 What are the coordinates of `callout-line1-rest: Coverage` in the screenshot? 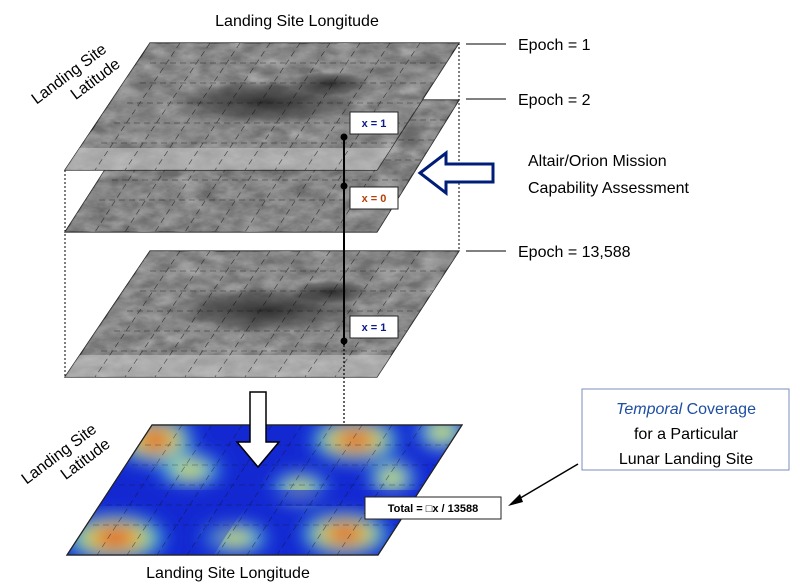 It's located at (719, 409).